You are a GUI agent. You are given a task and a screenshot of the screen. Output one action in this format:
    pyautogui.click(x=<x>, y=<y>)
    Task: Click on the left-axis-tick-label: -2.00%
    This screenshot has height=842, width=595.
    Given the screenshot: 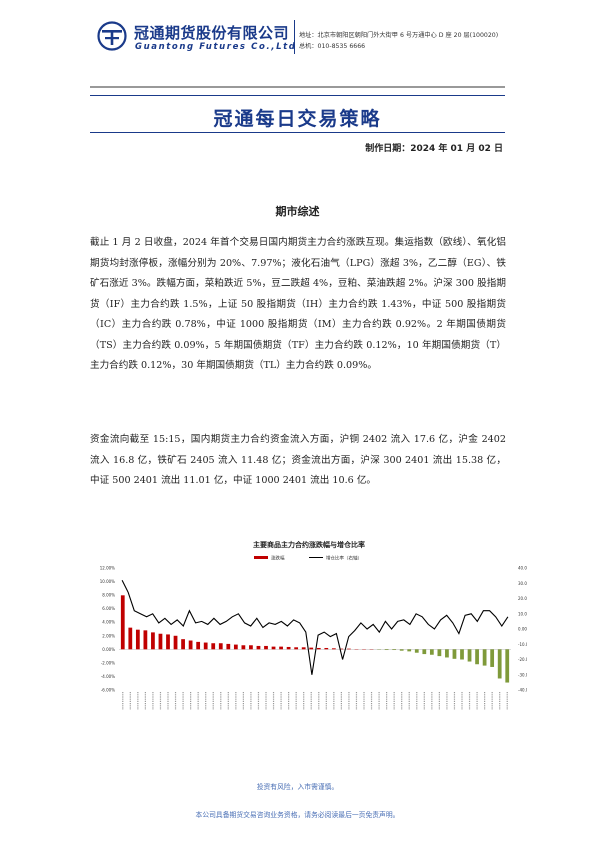 What is the action you would take?
    pyautogui.click(x=108, y=662)
    